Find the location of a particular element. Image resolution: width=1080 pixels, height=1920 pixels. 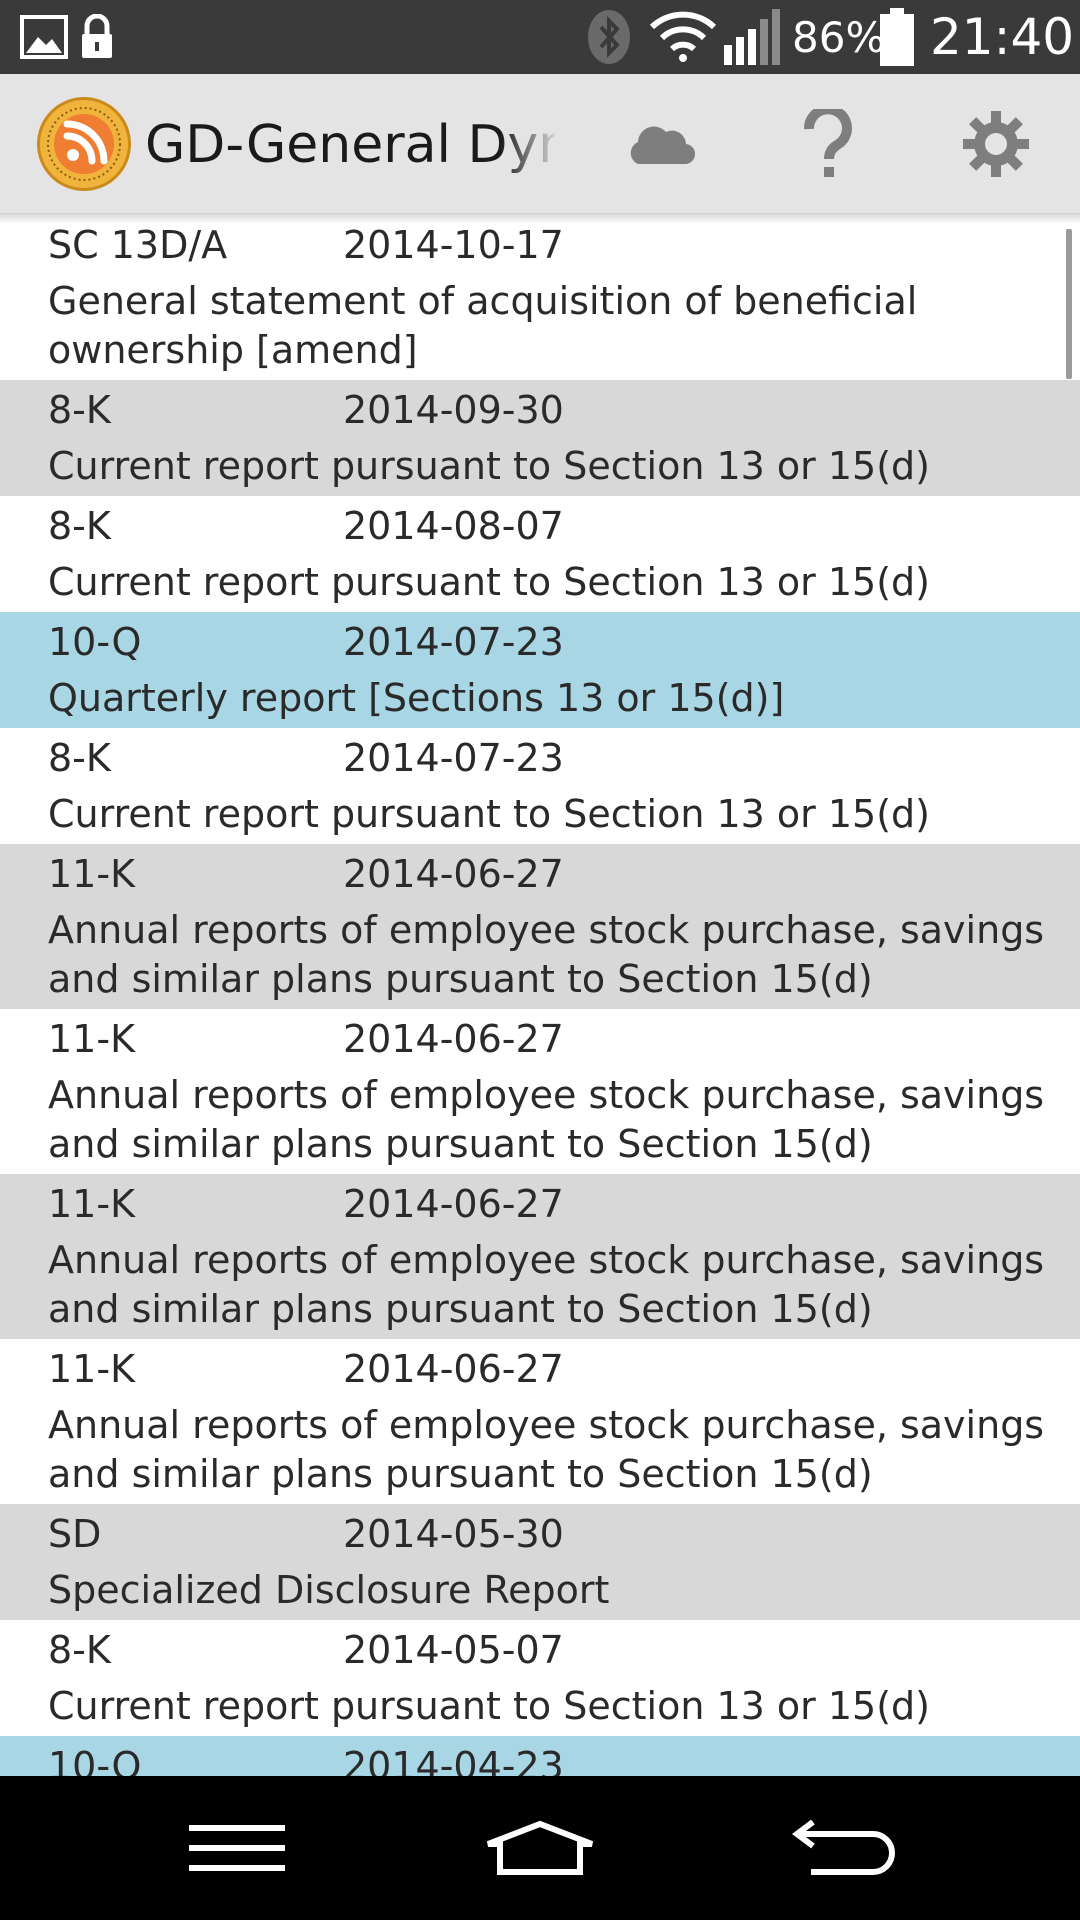

list-item: 10-Q 2014-04-23 is located at coordinates (540, 1756).